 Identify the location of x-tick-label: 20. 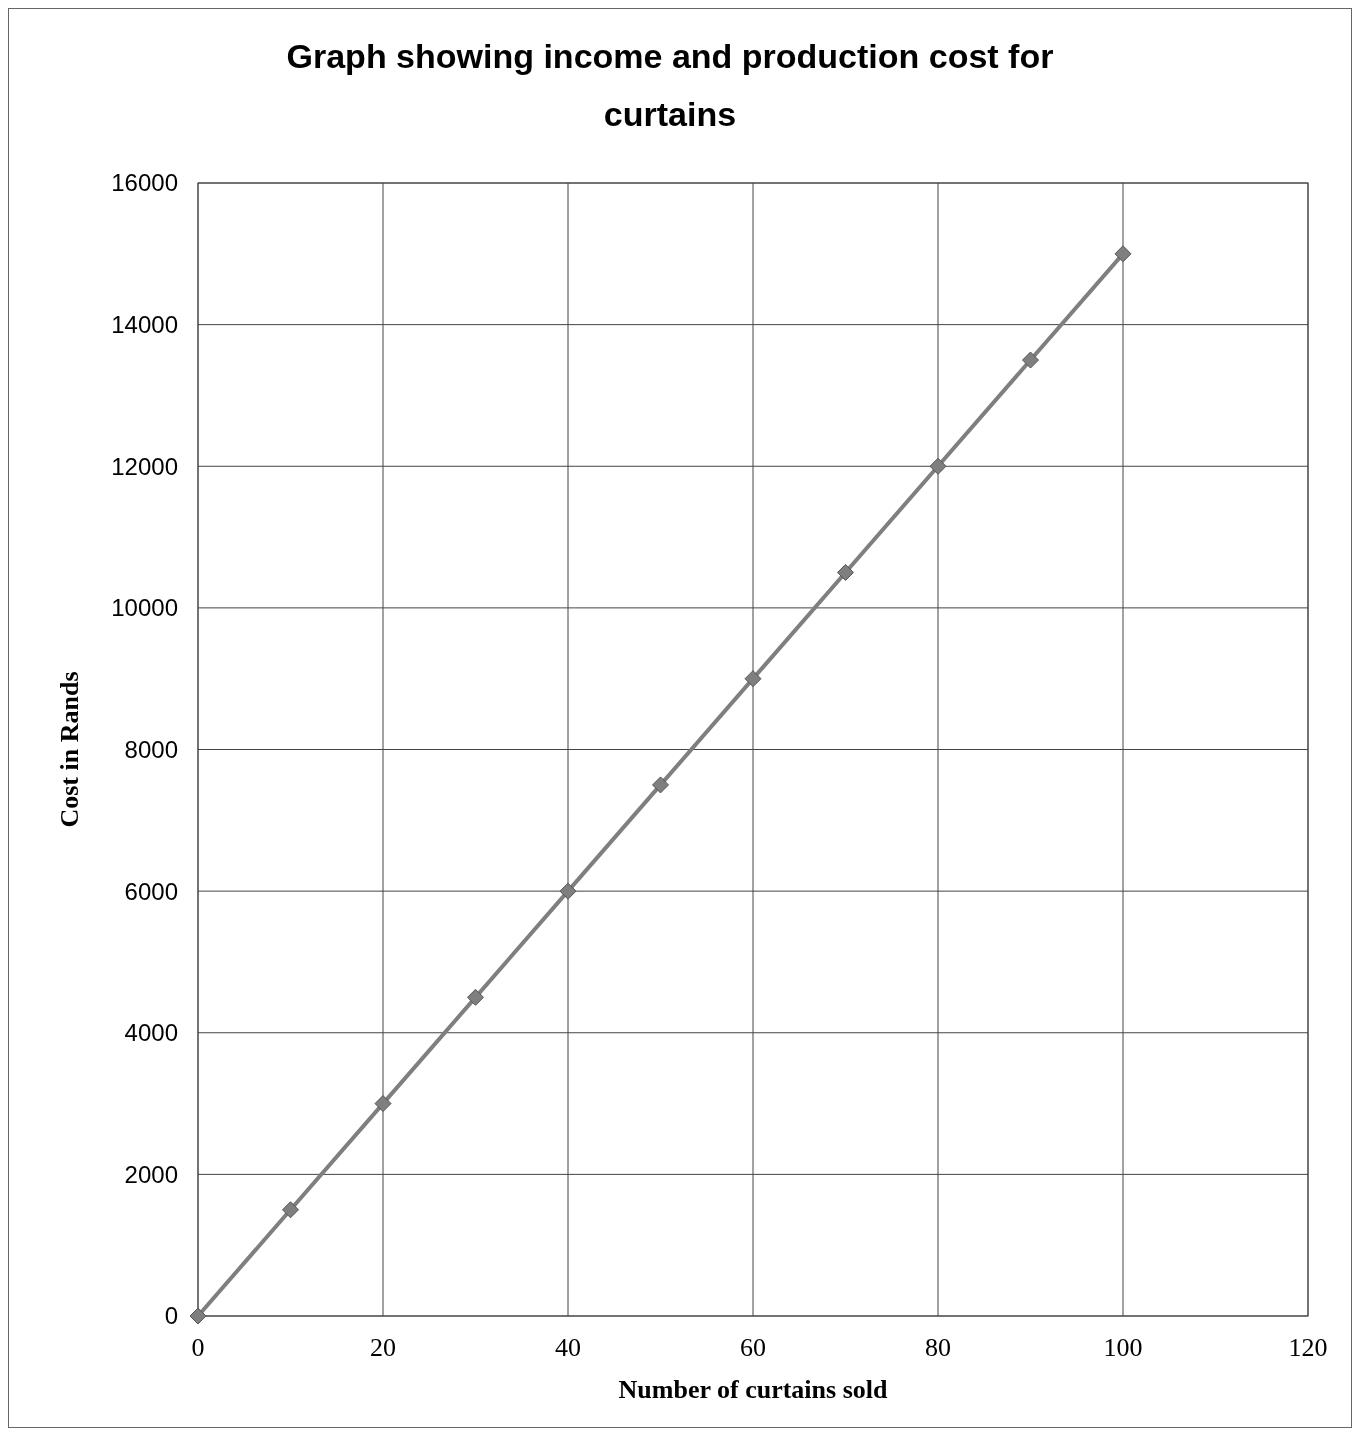
(383, 1347).